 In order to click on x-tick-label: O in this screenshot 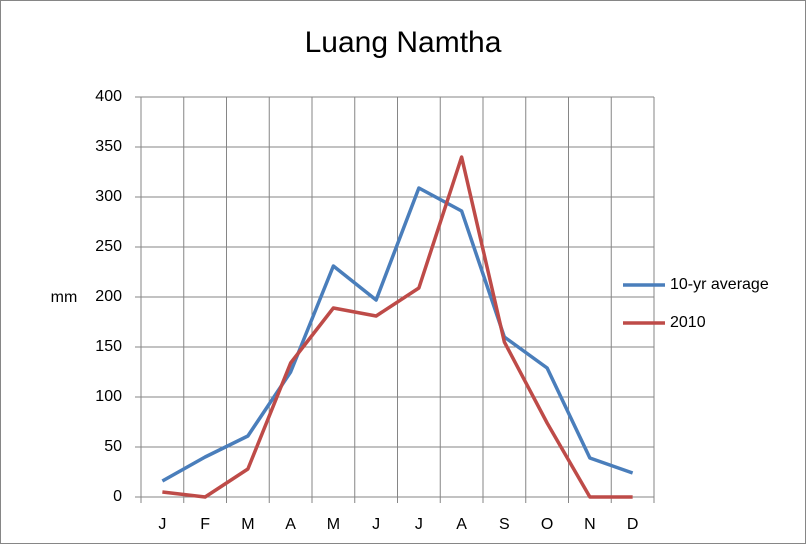, I will do `click(547, 524)`.